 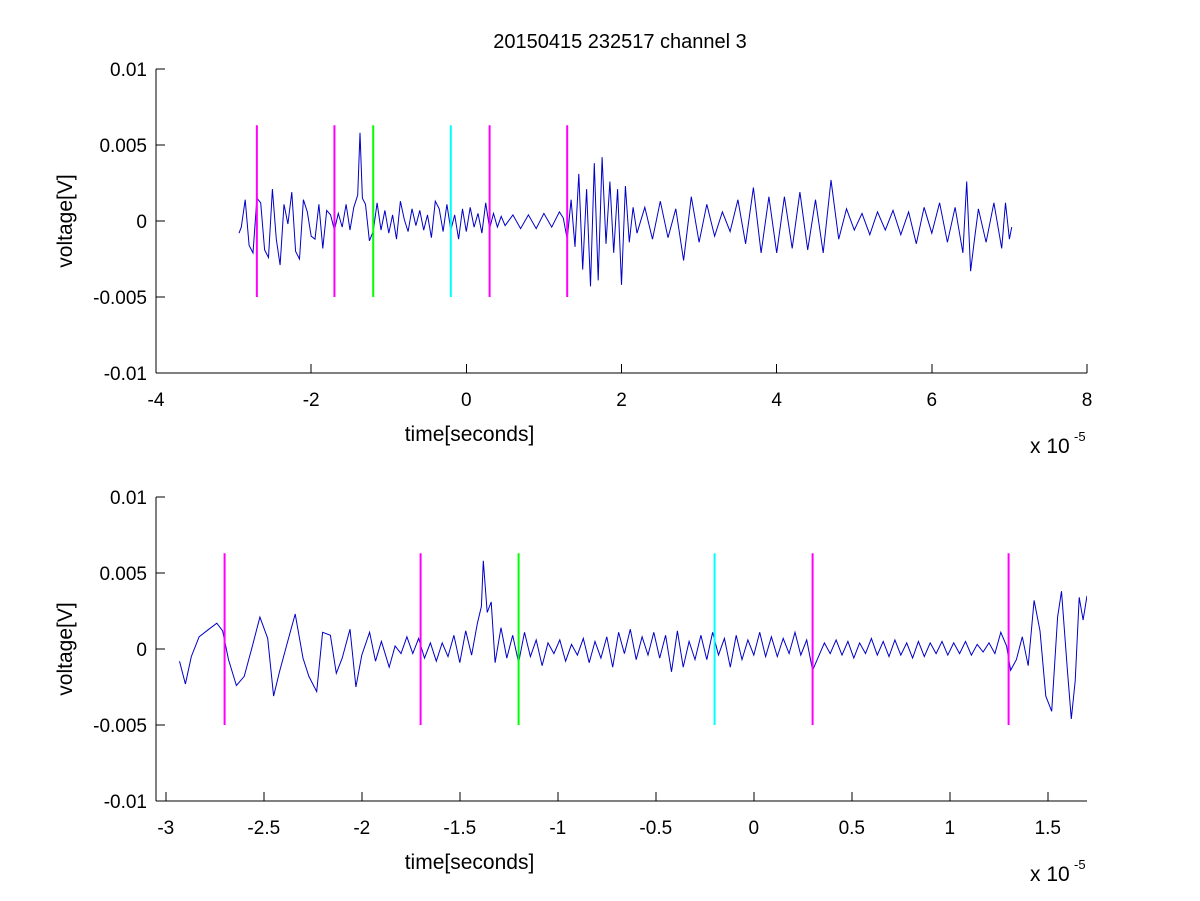 I want to click on x-tick-label: -1, so click(x=557, y=828).